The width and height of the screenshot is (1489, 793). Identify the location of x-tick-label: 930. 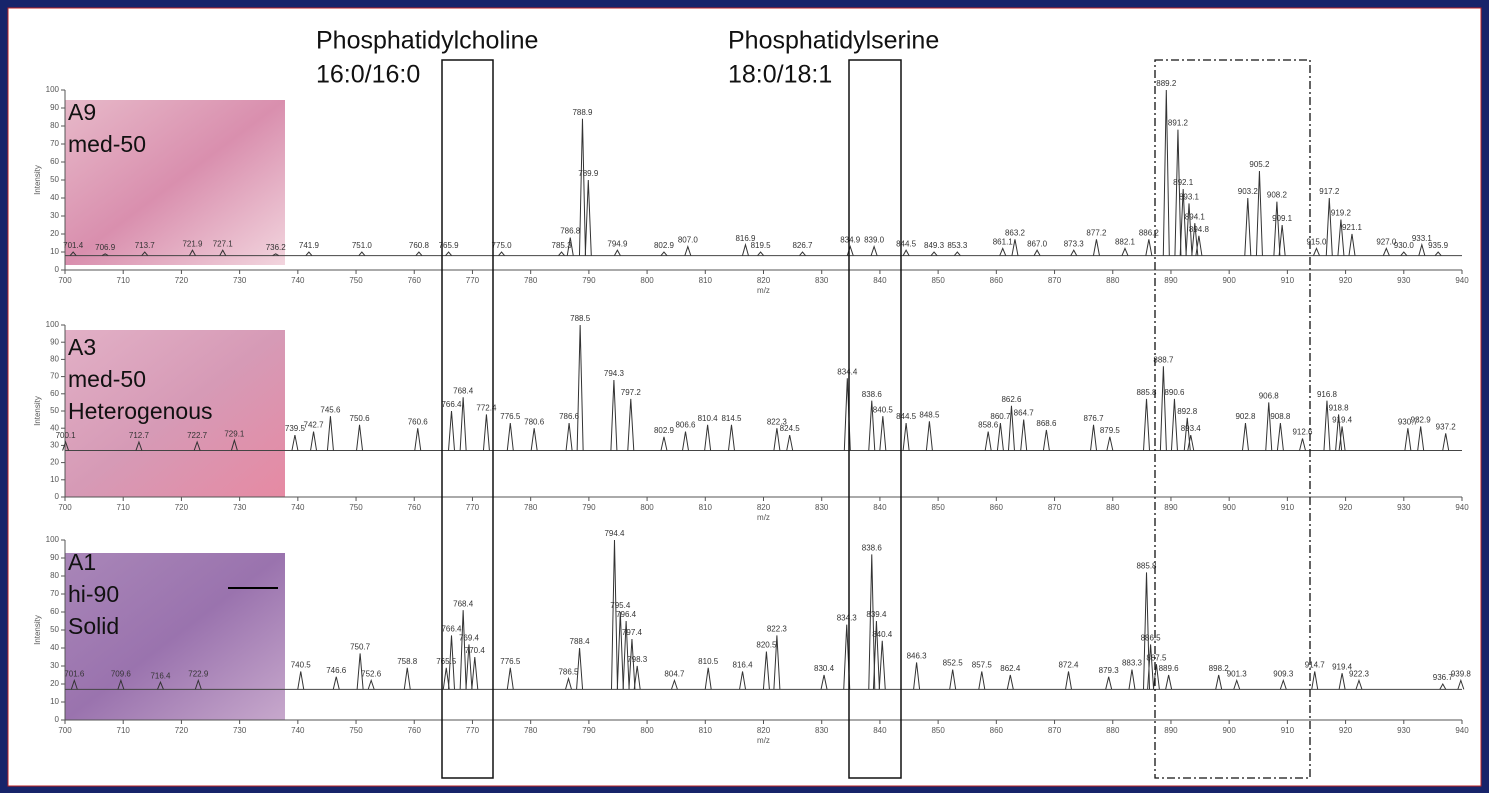
(1404, 507).